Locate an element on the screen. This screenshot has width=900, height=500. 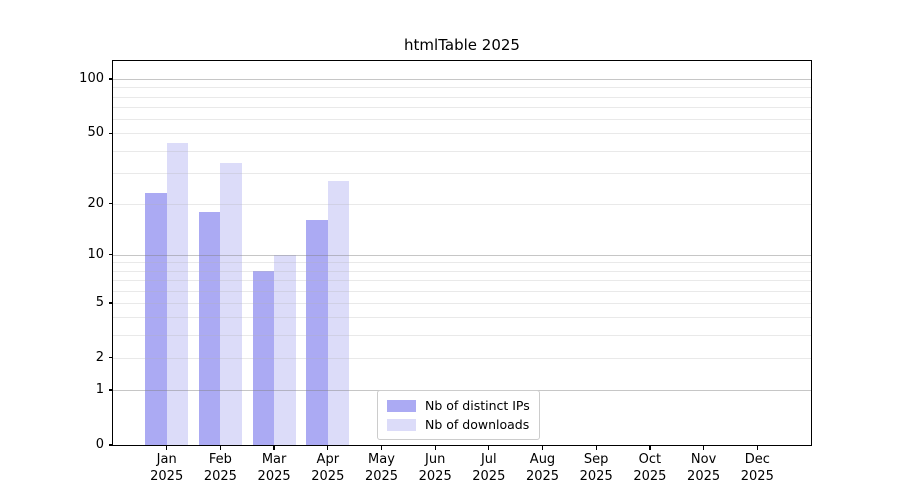
bar-apr-ips is located at coordinates (317, 332).